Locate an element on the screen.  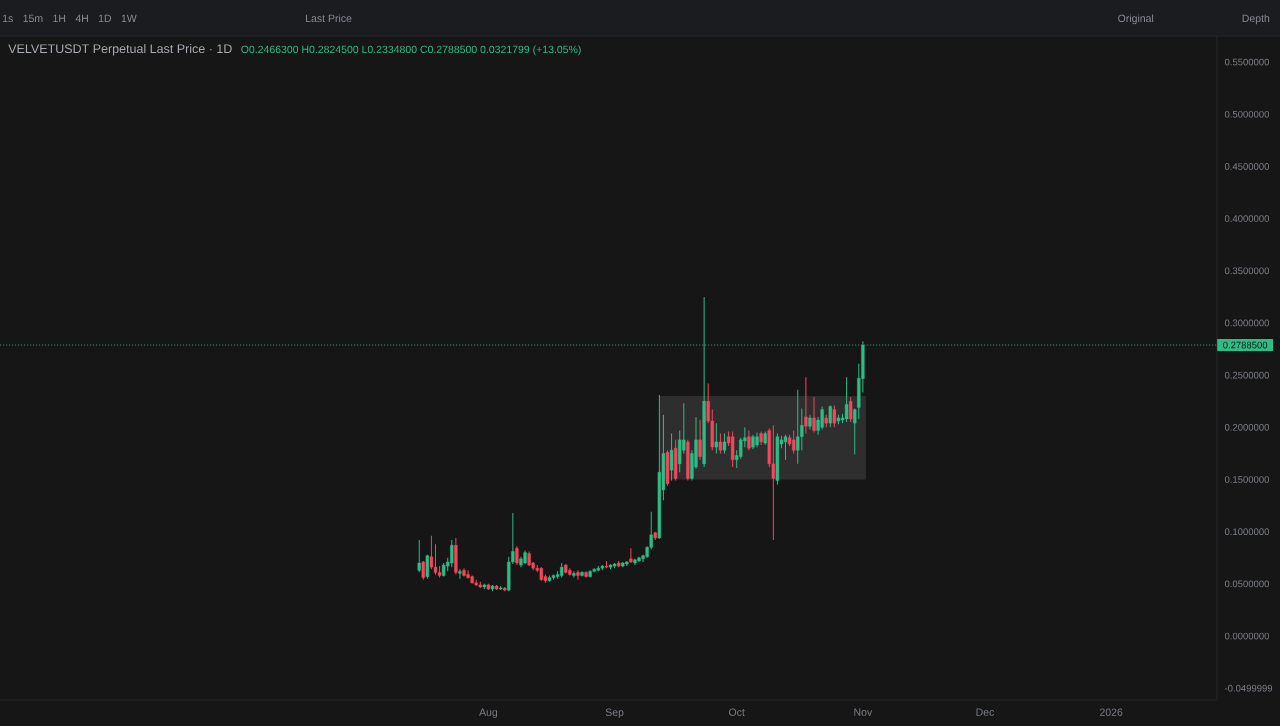
text: 15m is located at coordinates (33, 18).